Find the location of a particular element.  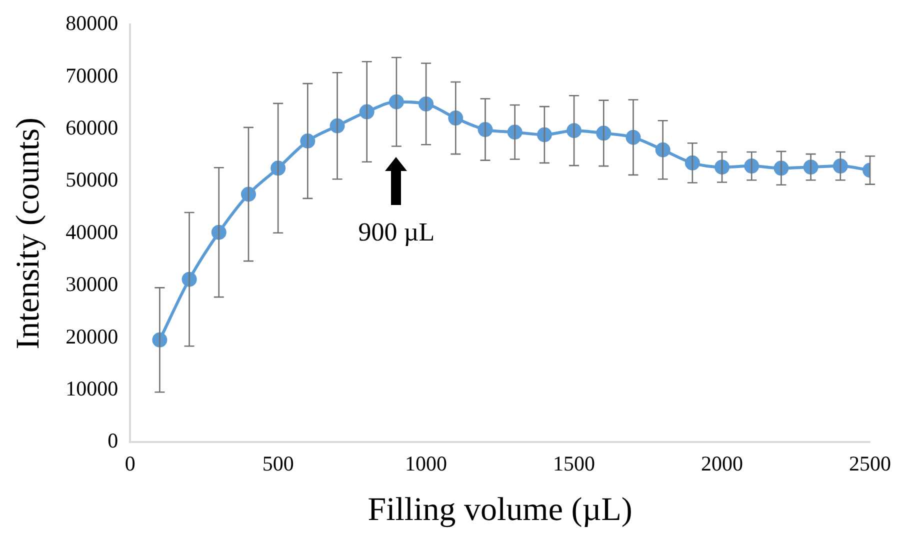

x-tick-label: 2500 is located at coordinates (870, 463).